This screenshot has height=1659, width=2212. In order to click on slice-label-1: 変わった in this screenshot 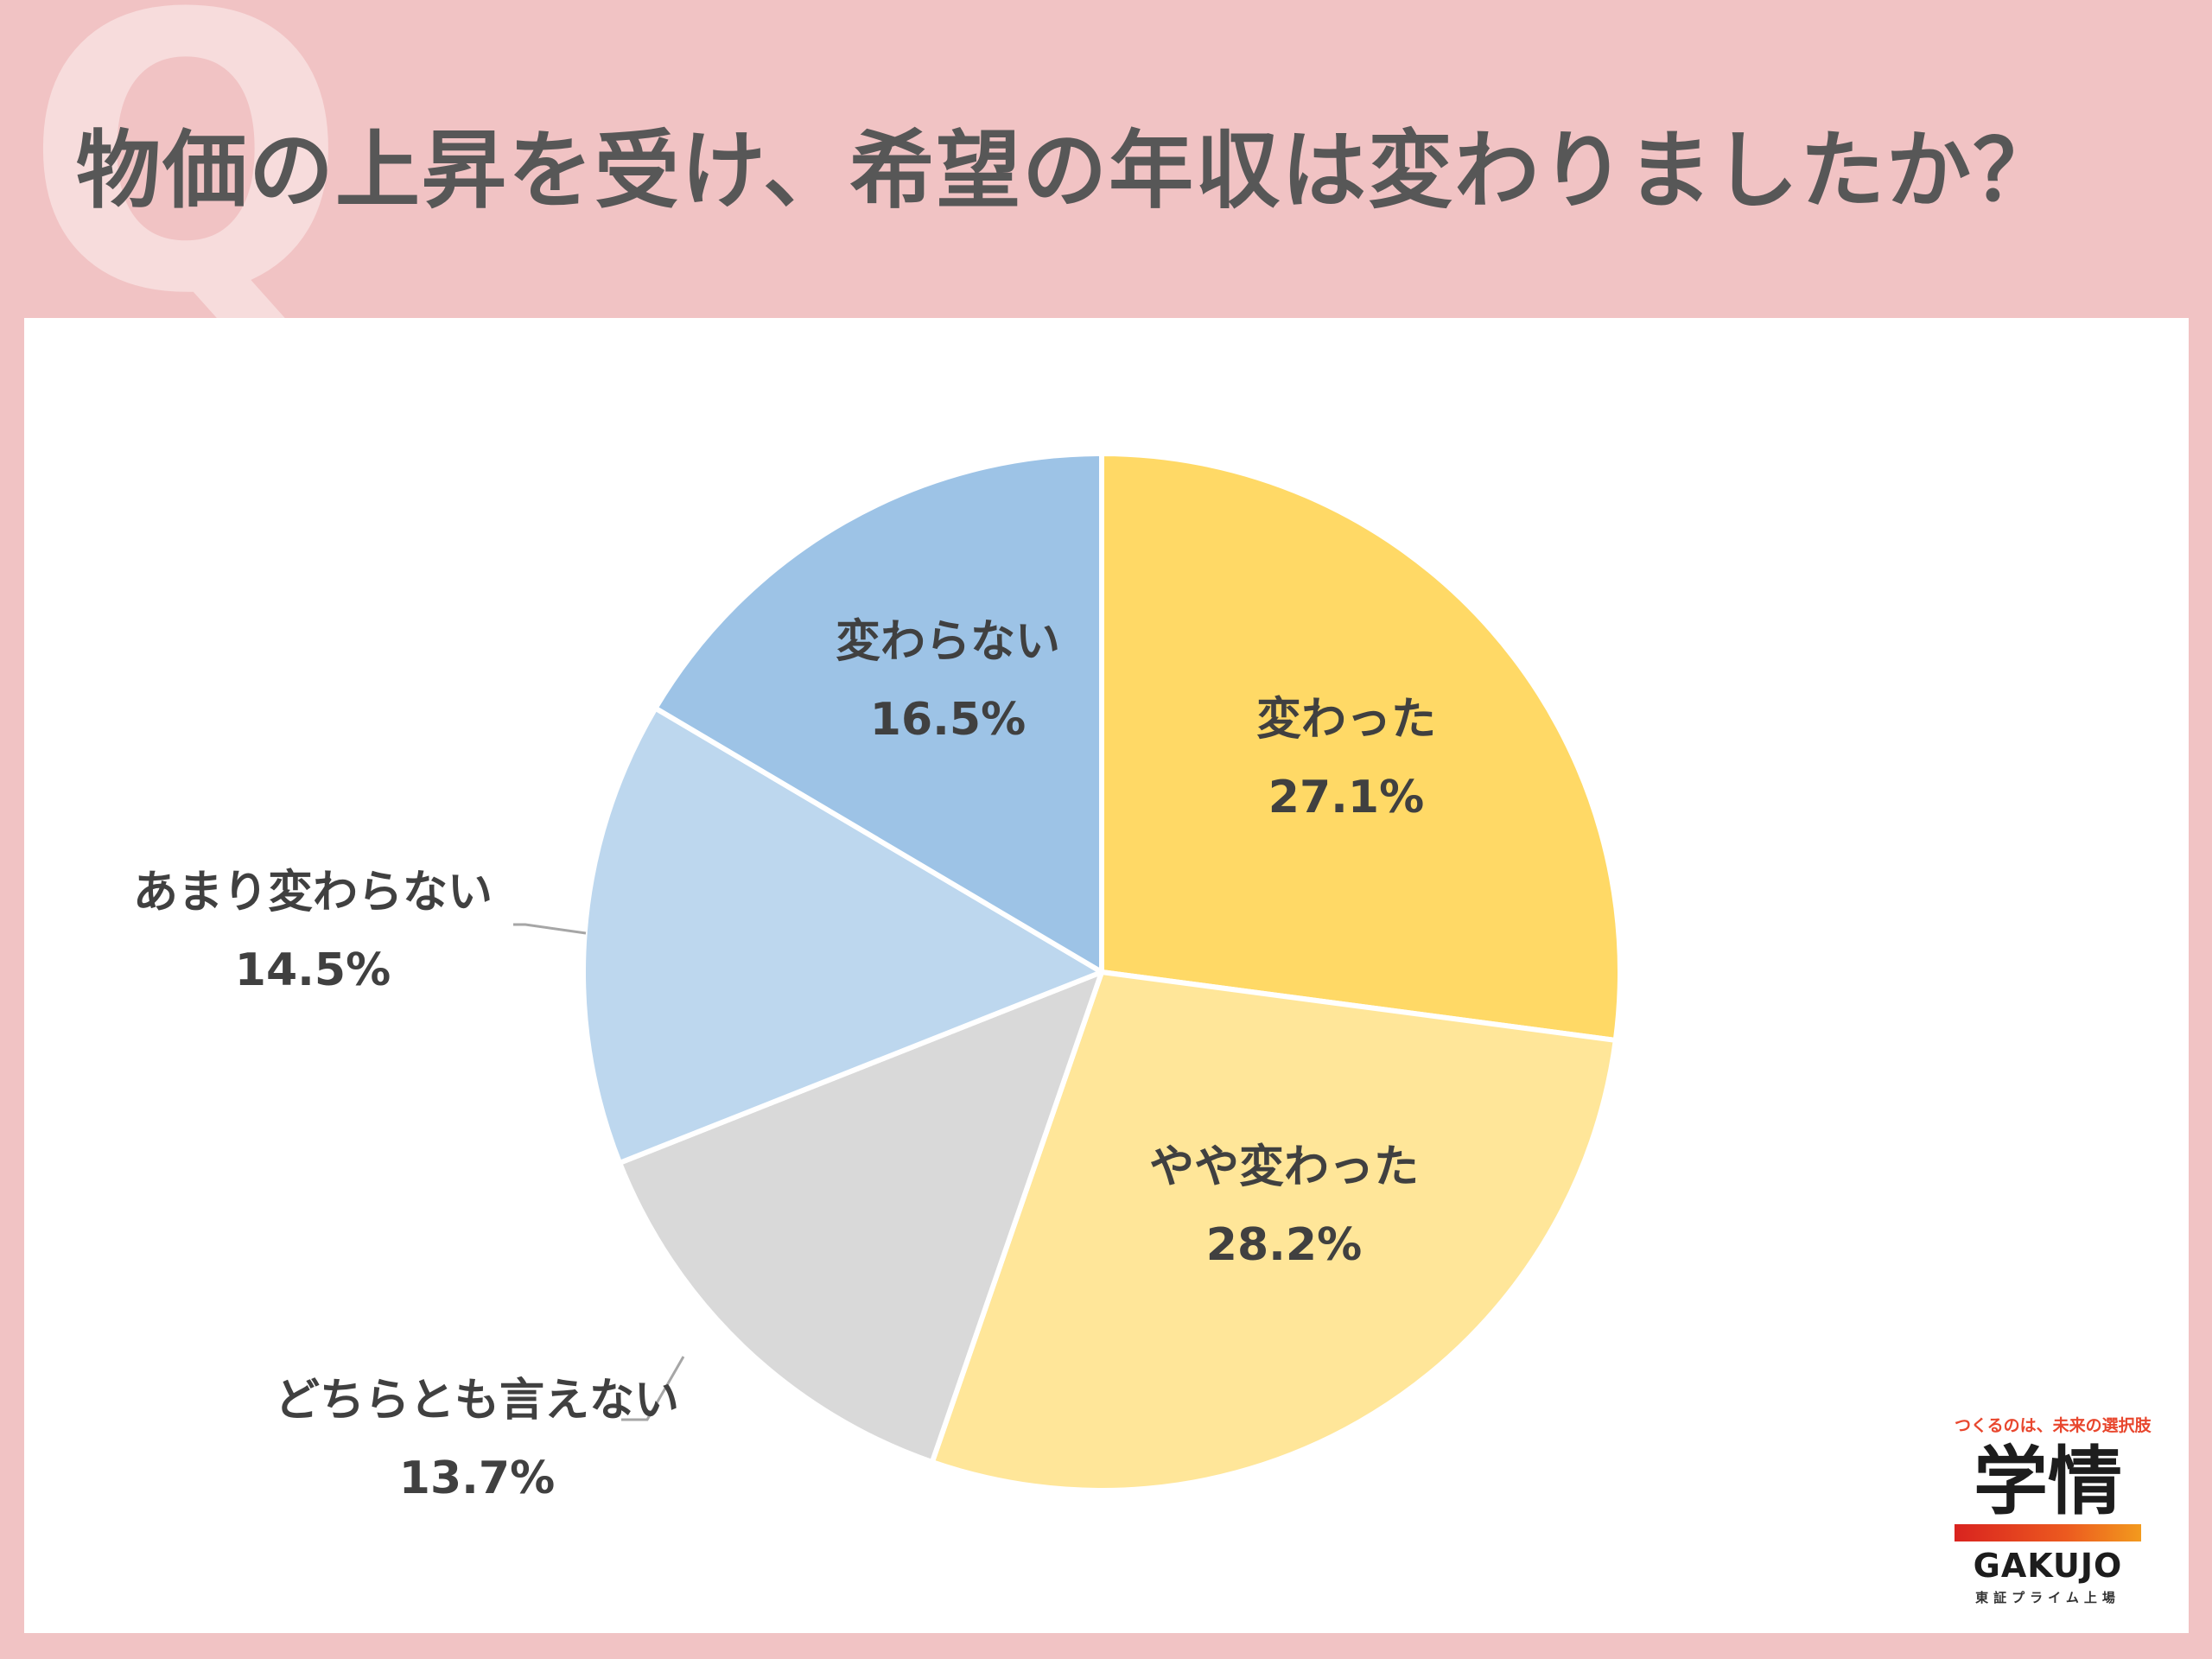, I will do `click(1346, 720)`.